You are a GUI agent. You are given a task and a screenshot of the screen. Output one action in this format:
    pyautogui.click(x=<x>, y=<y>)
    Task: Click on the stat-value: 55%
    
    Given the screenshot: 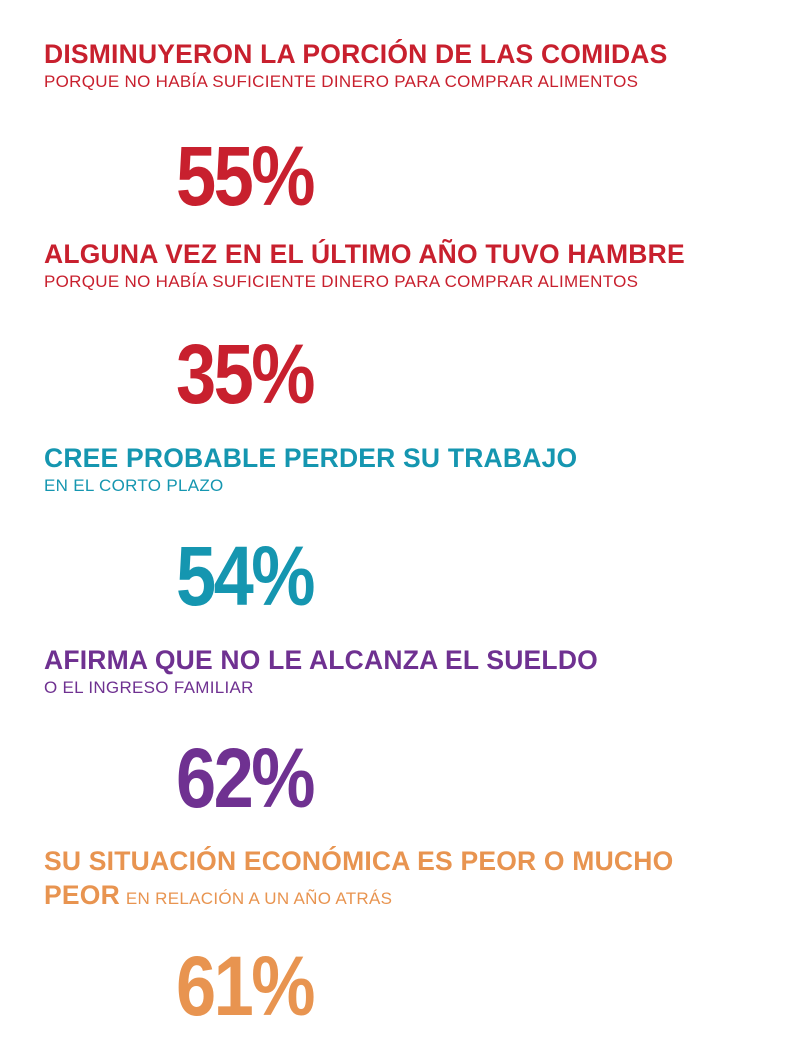 What is the action you would take?
    pyautogui.click(x=245, y=176)
    